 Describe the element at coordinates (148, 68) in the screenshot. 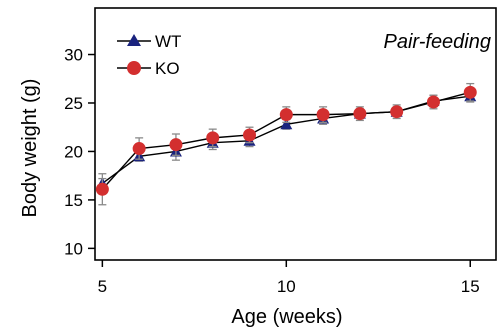

I see `legend-item-ko: KO` at that location.